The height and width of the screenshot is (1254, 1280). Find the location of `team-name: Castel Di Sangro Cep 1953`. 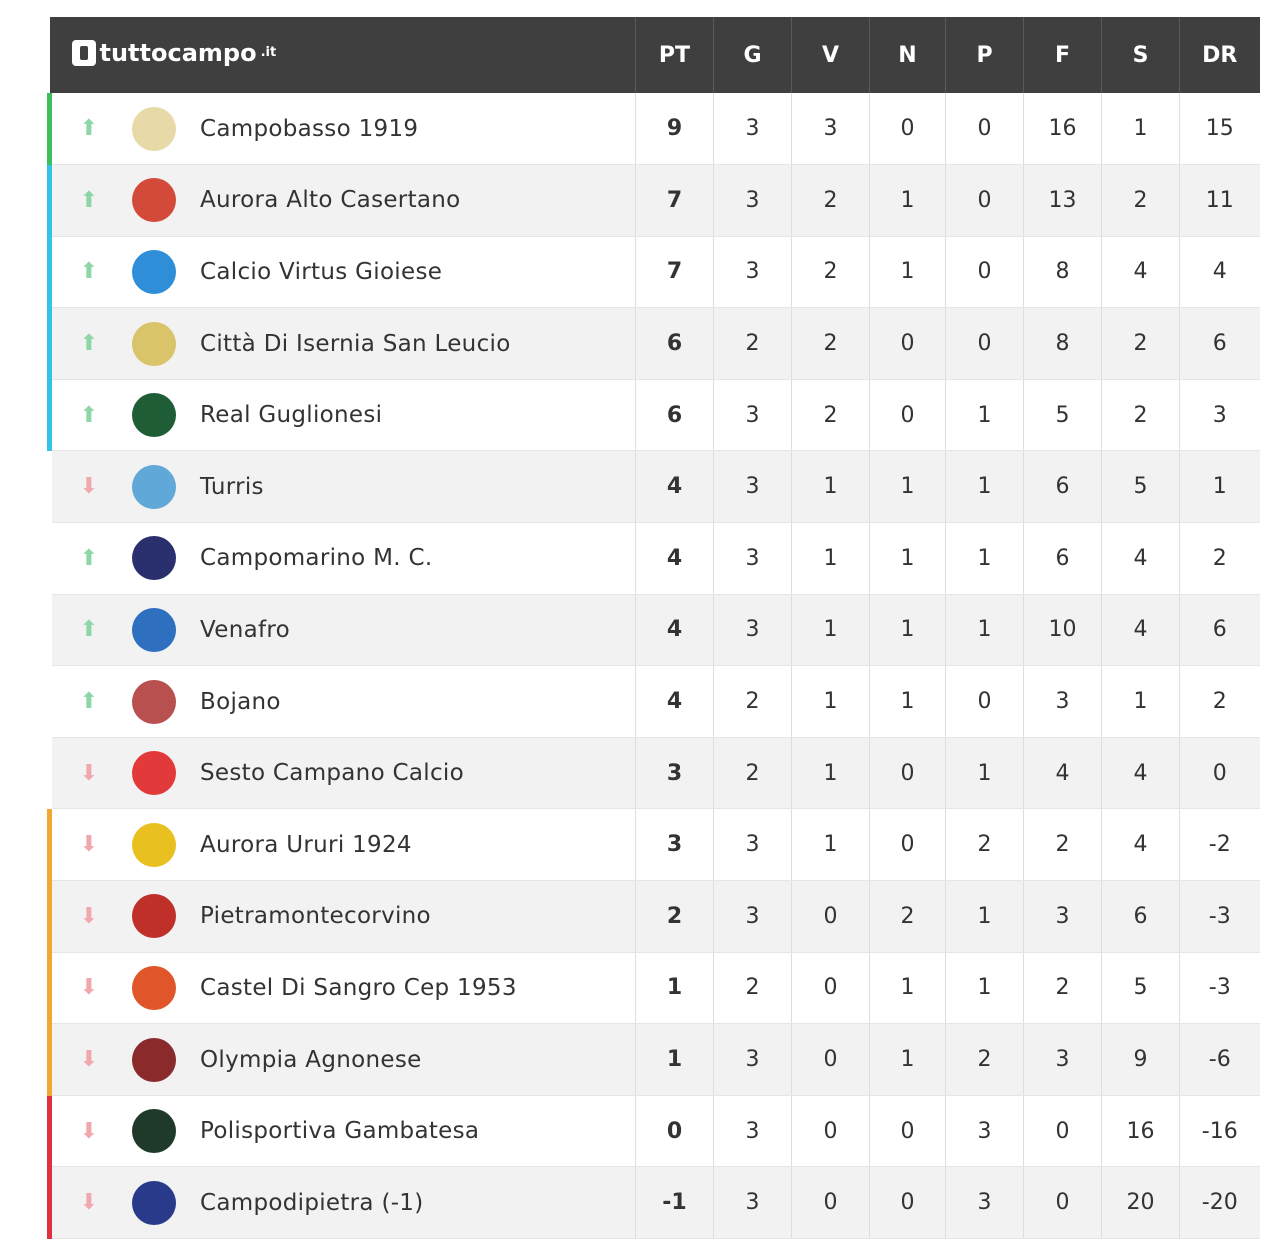

team-name: Castel Di Sangro Cep 1953 is located at coordinates (358, 987).